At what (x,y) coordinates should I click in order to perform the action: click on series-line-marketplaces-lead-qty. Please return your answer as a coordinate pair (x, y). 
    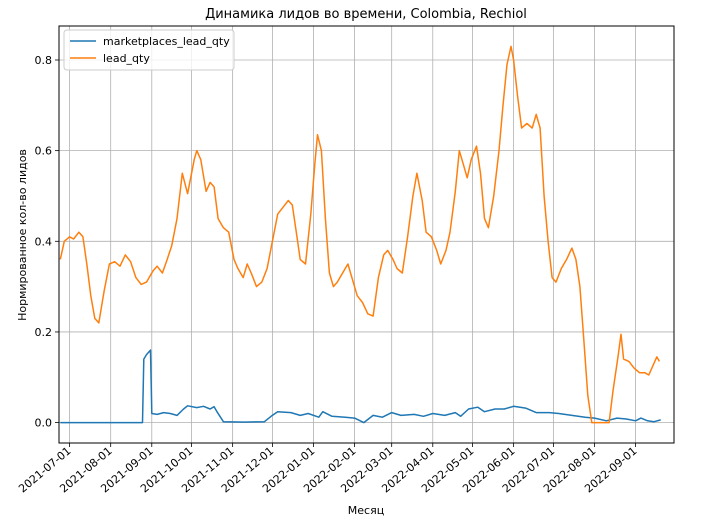
    Looking at the image, I should click on (360, 386).